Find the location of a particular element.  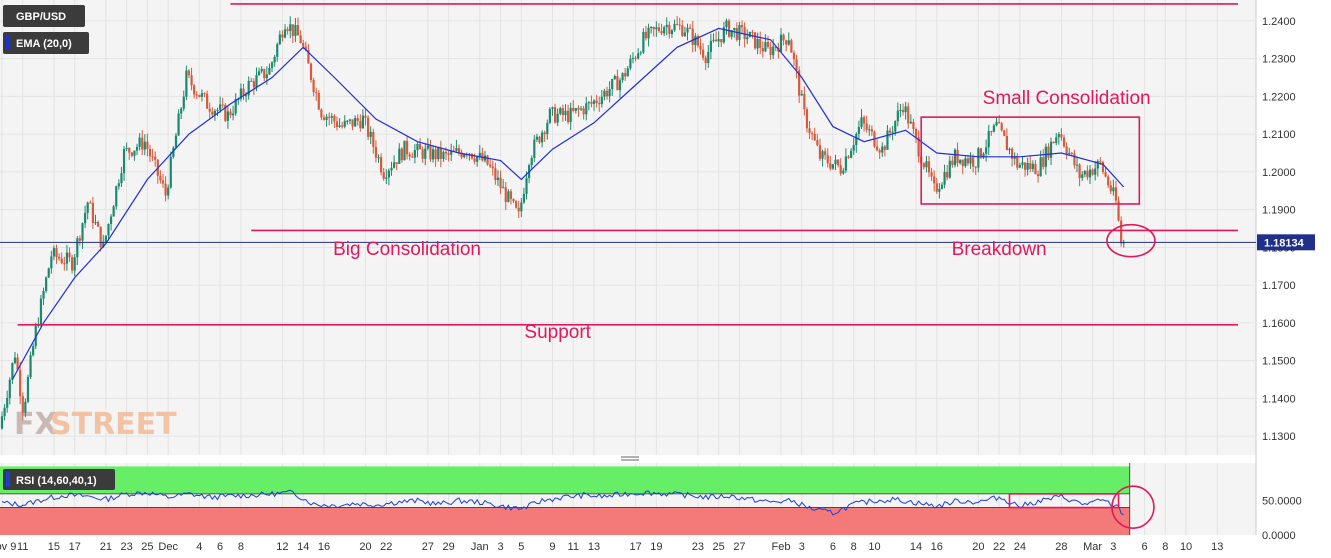

x-tick-label: 28 is located at coordinates (1061, 547).